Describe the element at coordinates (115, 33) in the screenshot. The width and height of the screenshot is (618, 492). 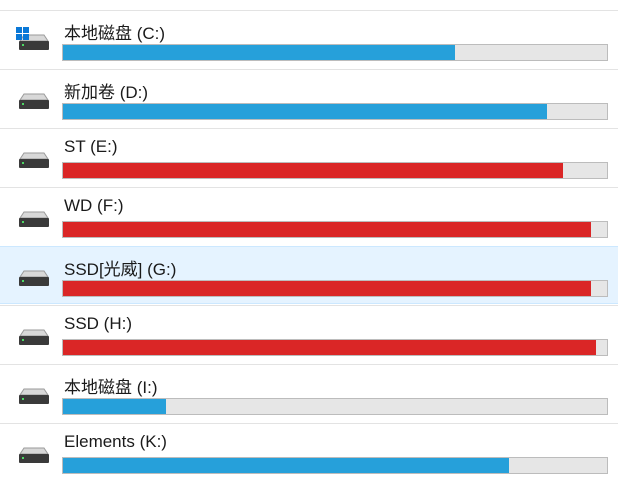
I see `drive-label: 本地磁盘 (C:)` at that location.